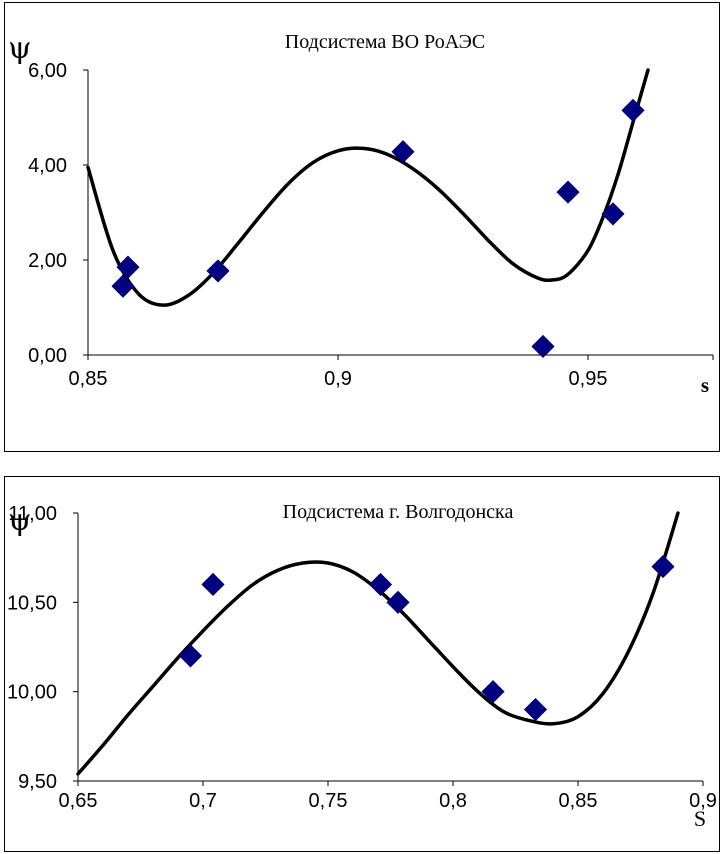  I want to click on y-tick-label: 11,00, so click(32, 514).